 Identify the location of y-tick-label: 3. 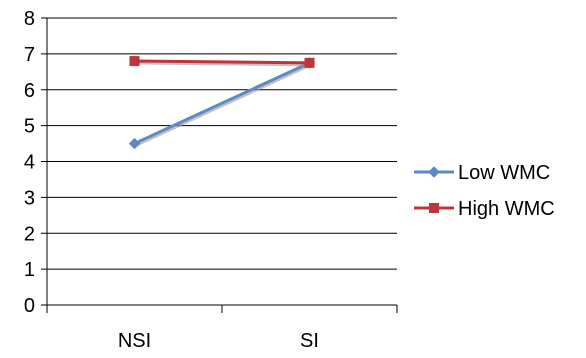
(29, 198).